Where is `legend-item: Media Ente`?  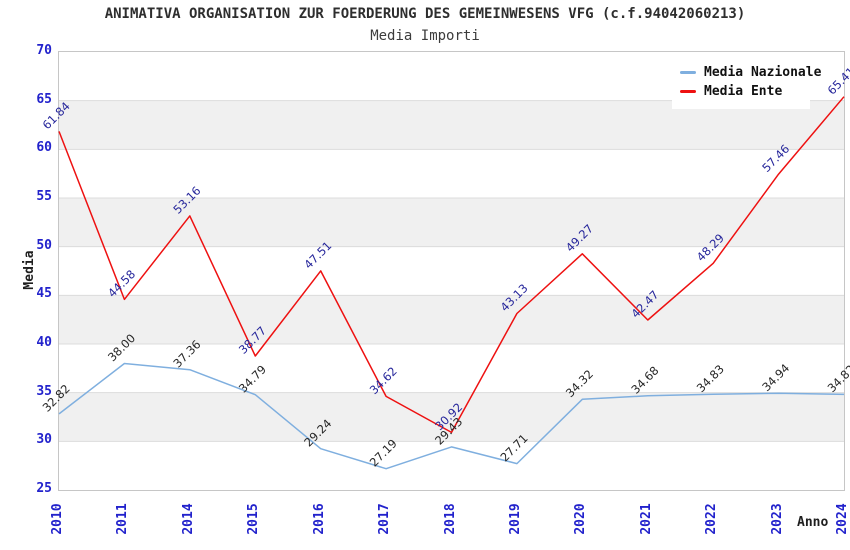
legend-item: Media Ente is located at coordinates (743, 91).